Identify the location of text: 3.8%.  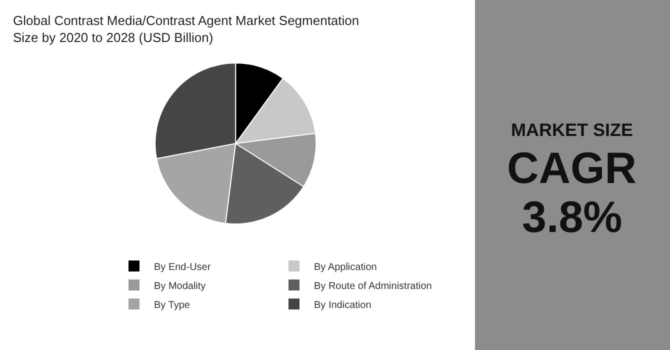
(572, 217).